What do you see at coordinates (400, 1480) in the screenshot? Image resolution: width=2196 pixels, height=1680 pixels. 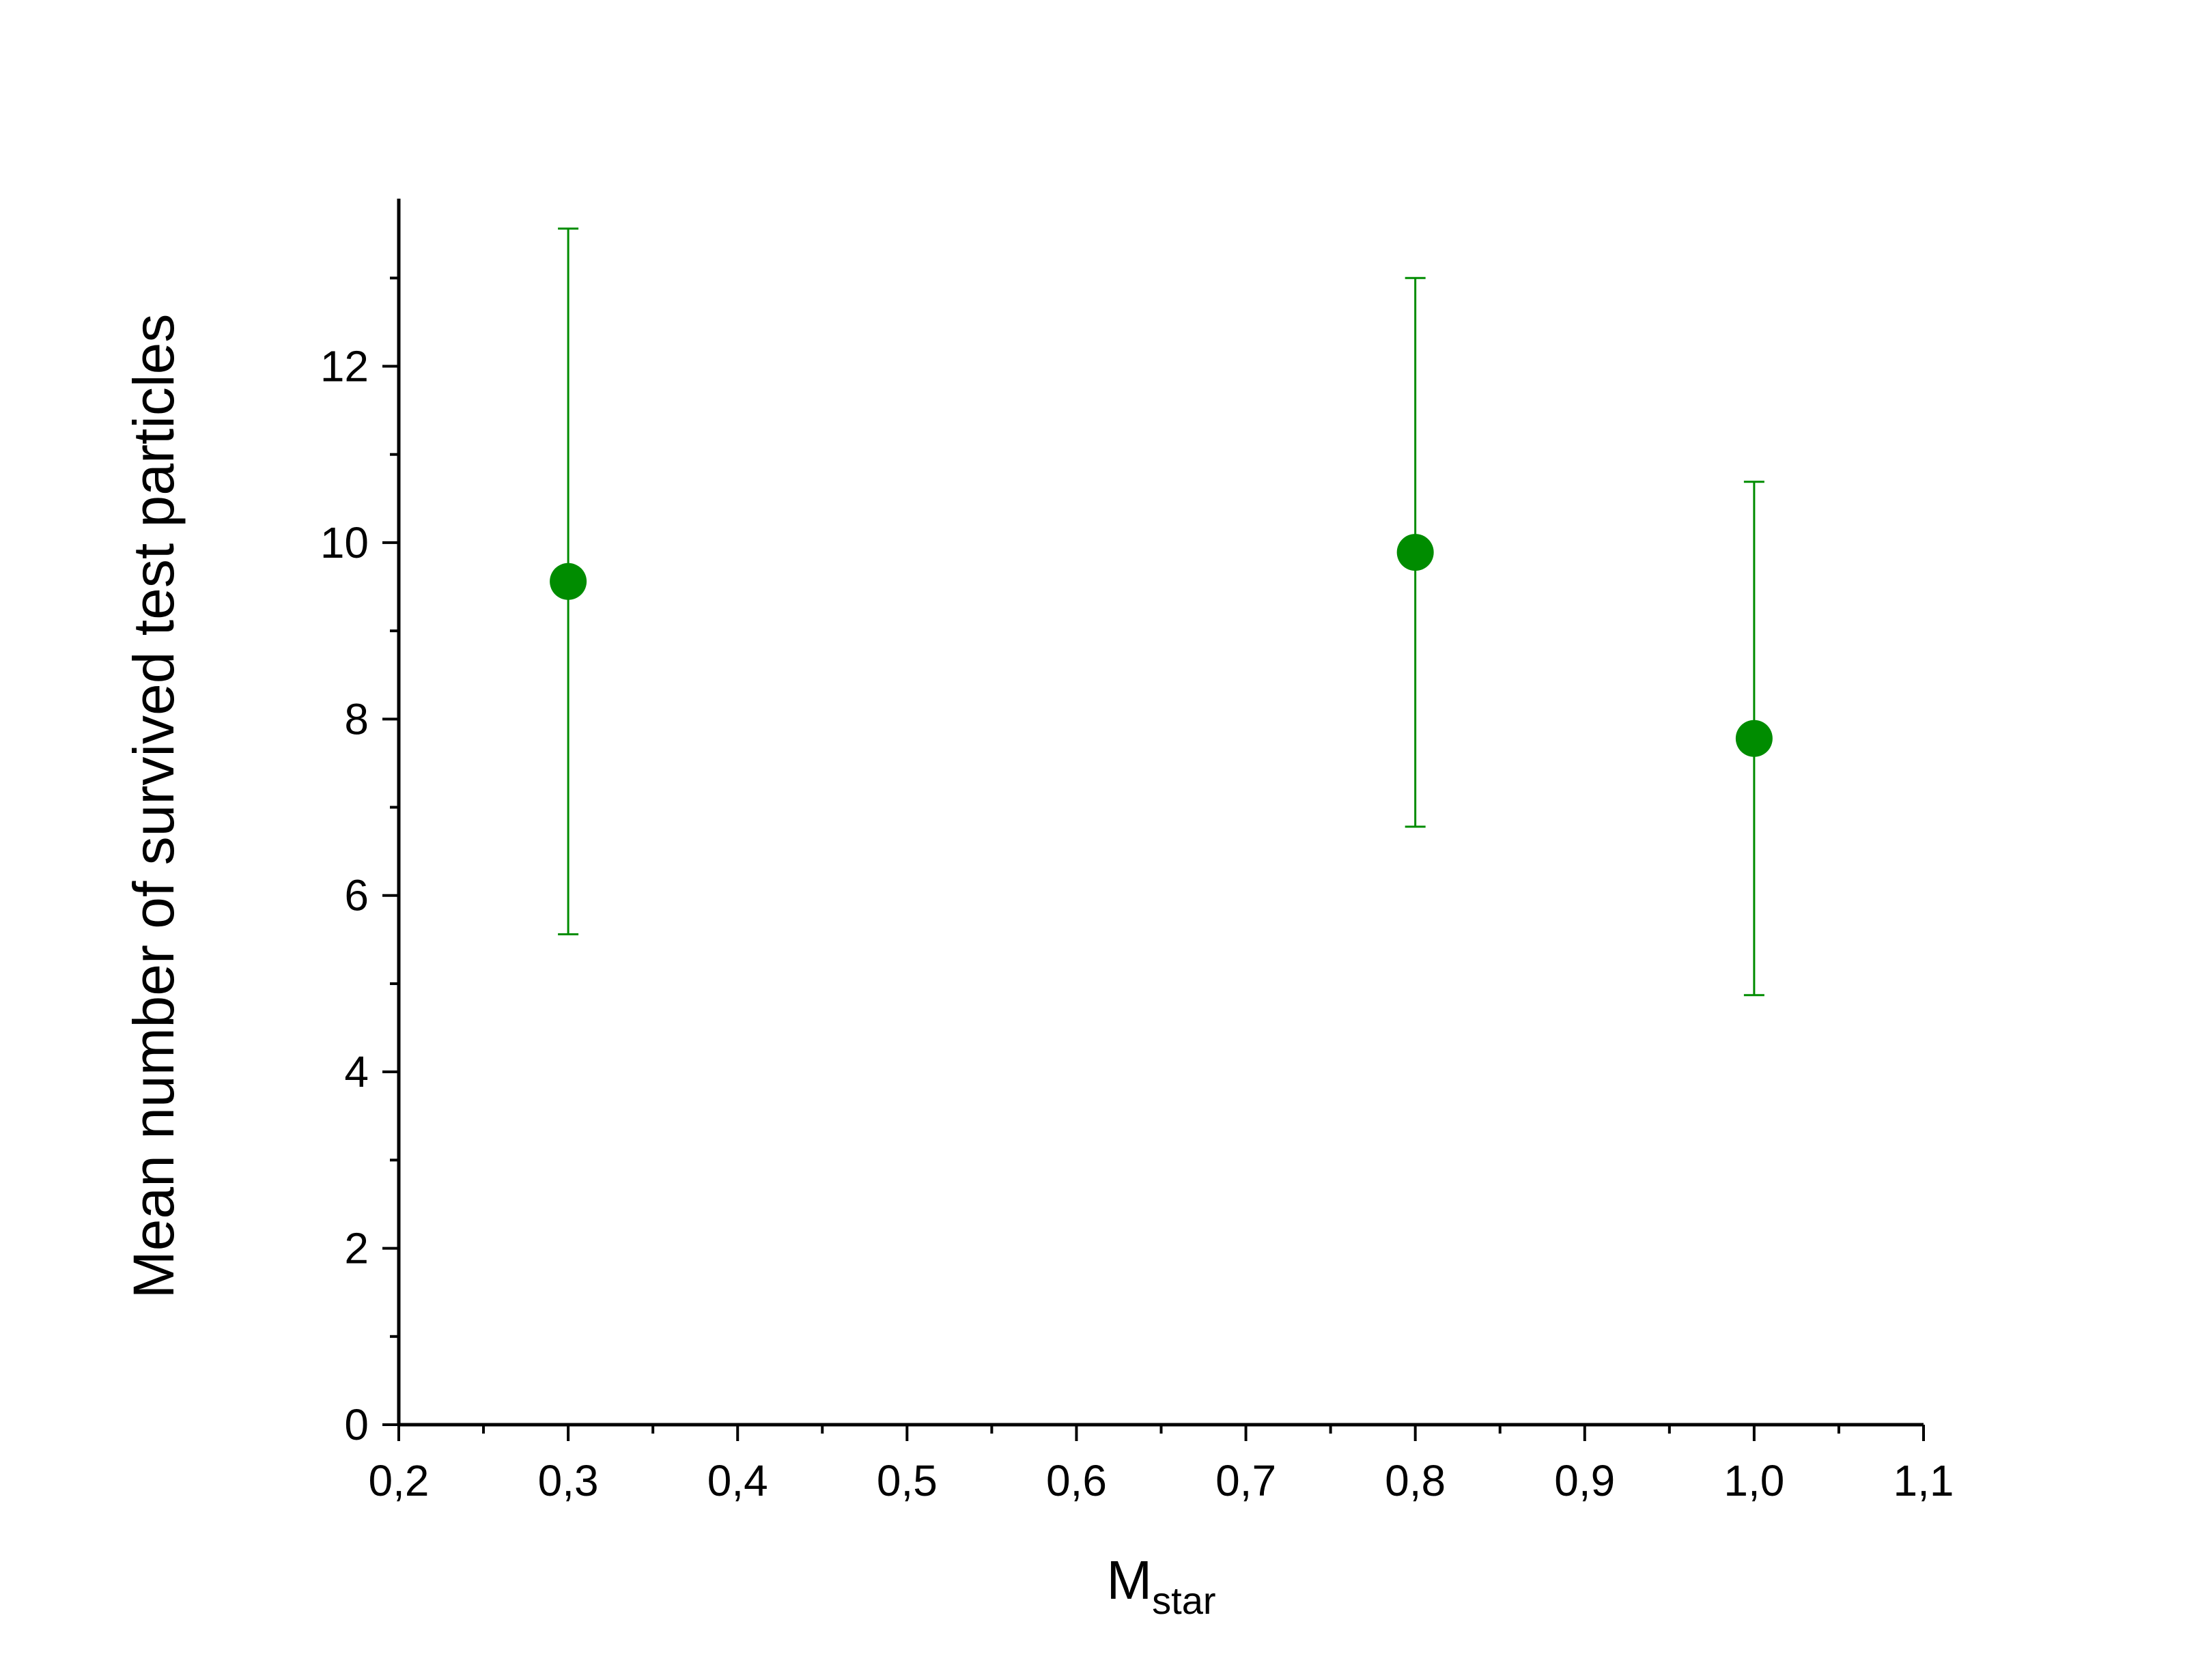 I see `x-tick-label: 0,2` at bounding box center [400, 1480].